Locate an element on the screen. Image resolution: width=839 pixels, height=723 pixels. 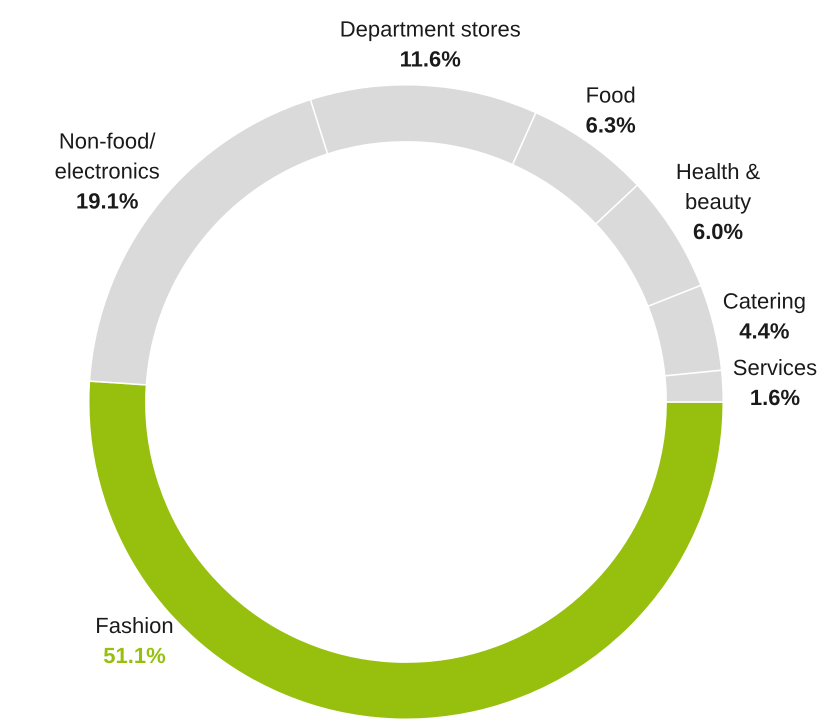
slice-label: Health & beauty is located at coordinates (718, 186).